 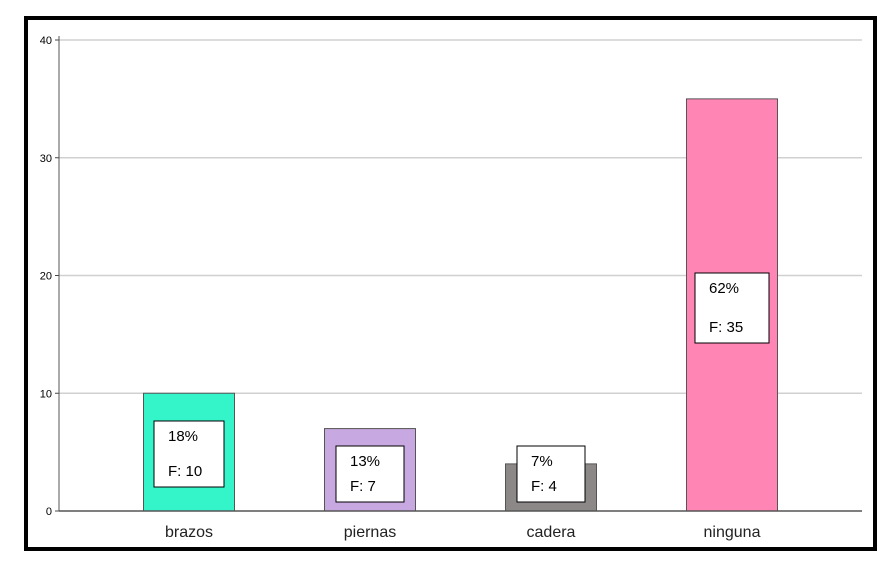 What do you see at coordinates (370, 532) in the screenshot?
I see `x-category-label: piernas` at bounding box center [370, 532].